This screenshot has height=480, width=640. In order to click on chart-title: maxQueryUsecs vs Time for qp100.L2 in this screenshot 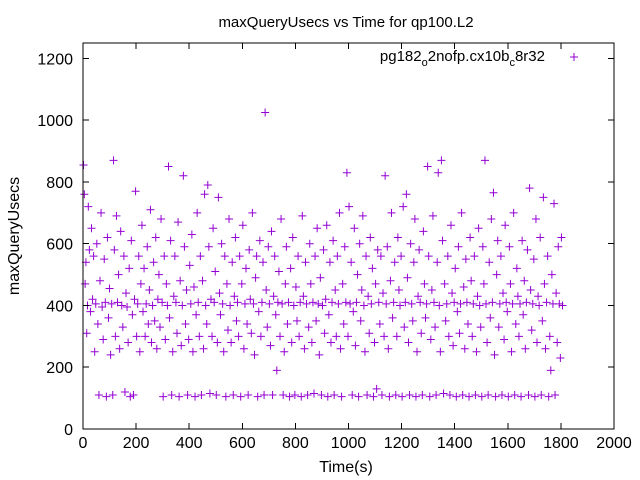, I will do `click(345, 22)`.